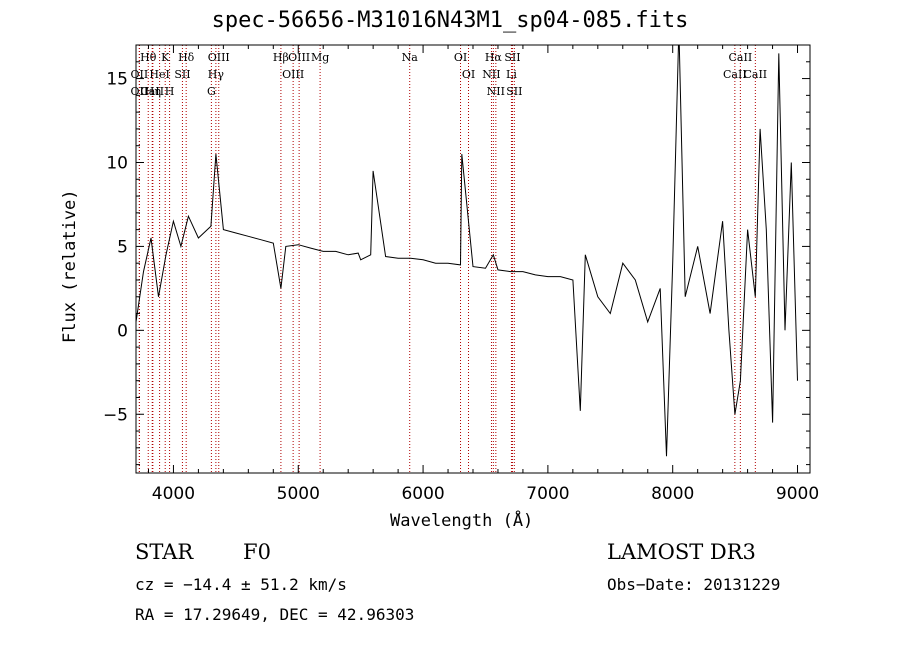  What do you see at coordinates (462, 521) in the screenshot?
I see `x-axis-label: Wavelength (Å)` at bounding box center [462, 521].